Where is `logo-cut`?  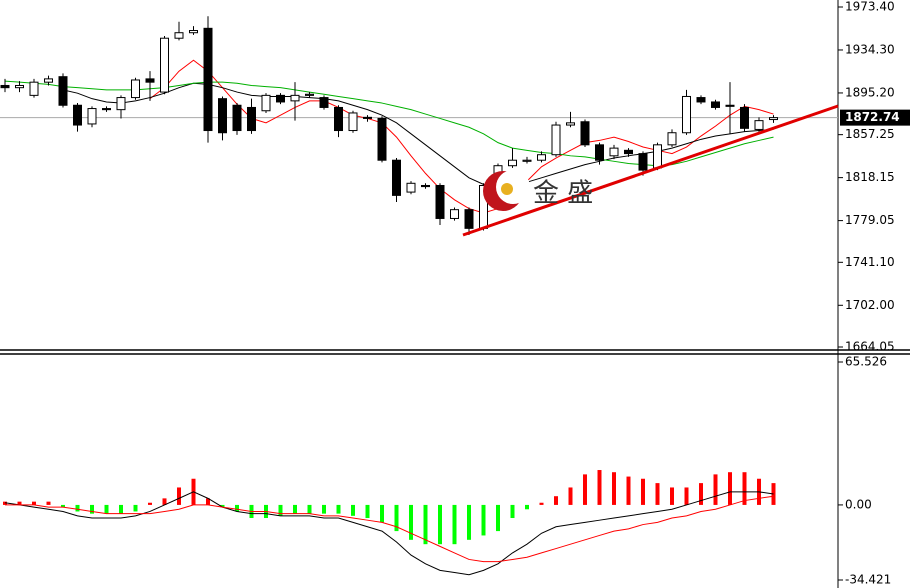 logo-cut is located at coordinates (513, 187).